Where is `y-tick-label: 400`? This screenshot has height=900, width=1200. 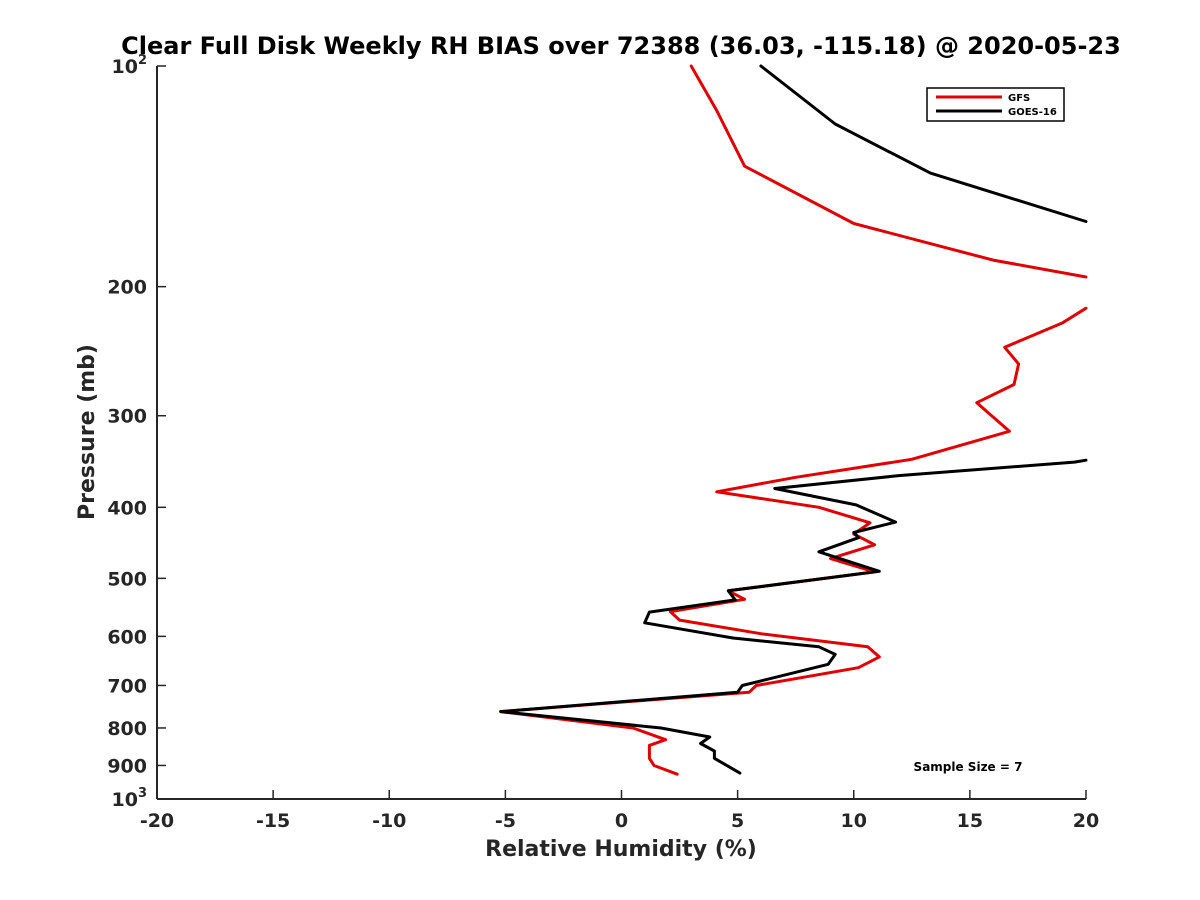
y-tick-label: 400 is located at coordinates (127, 508).